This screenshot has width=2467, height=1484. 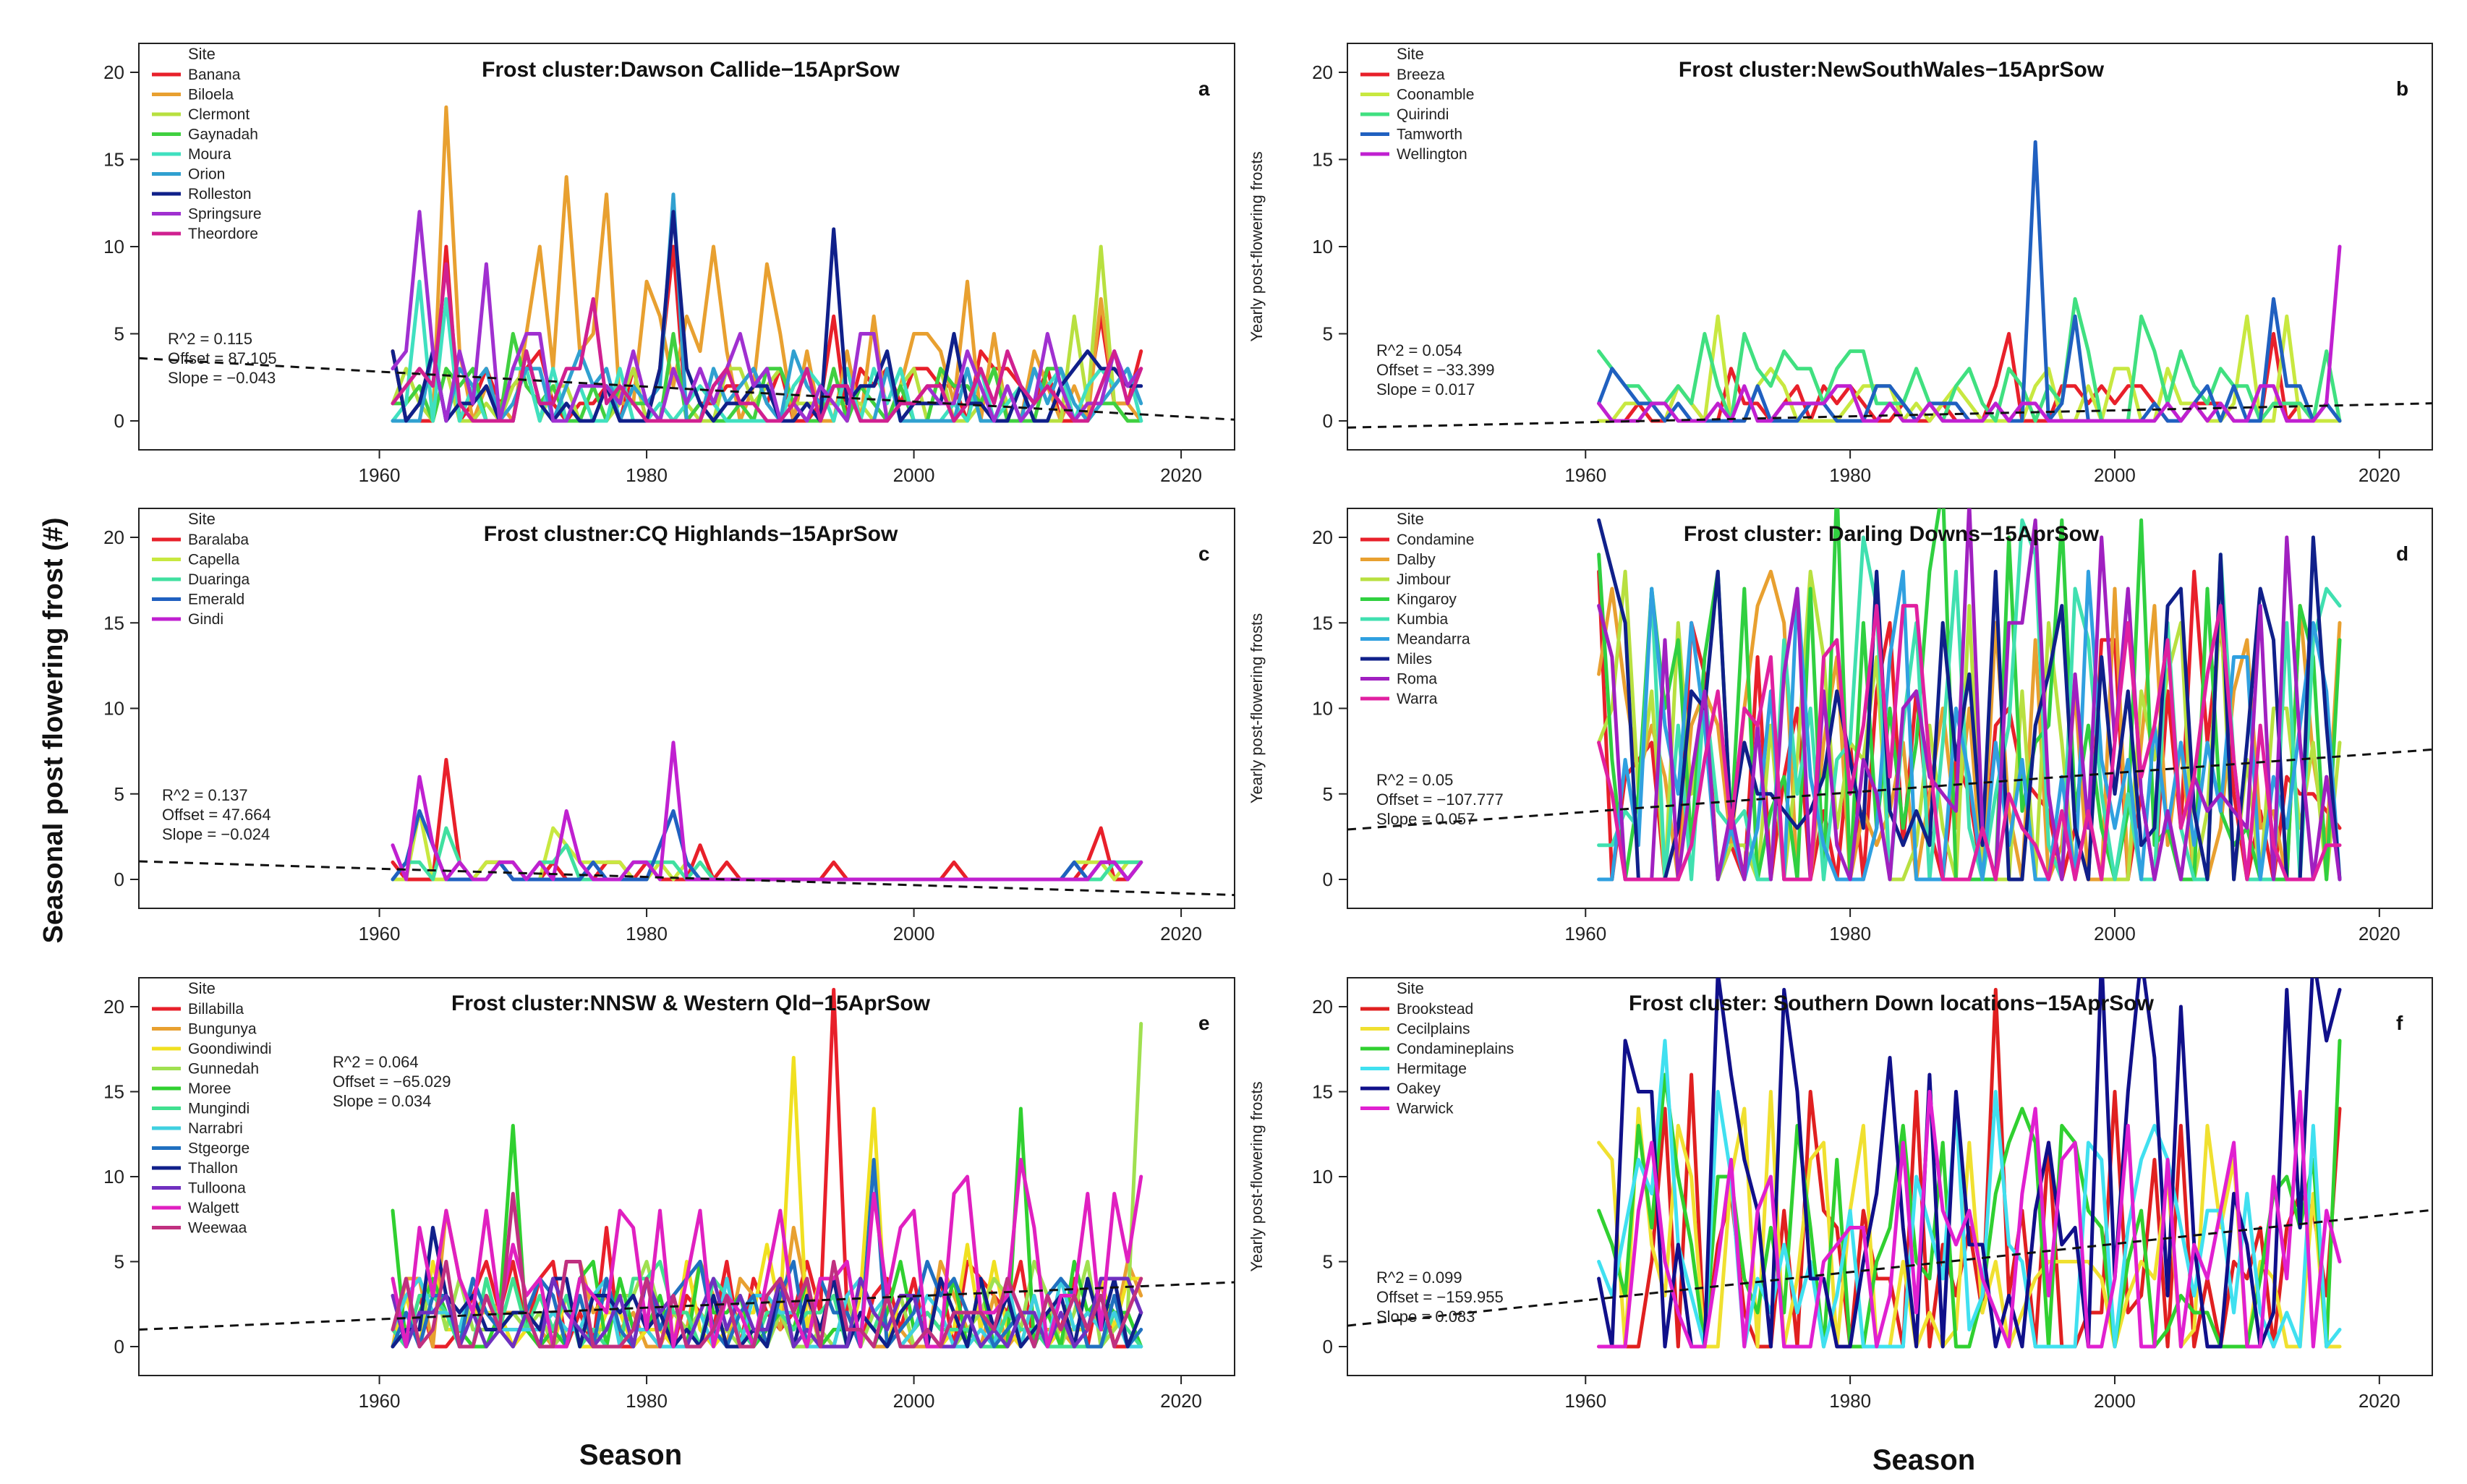 I want to click on stat-line: Slope = 0.057, so click(x=1425, y=819).